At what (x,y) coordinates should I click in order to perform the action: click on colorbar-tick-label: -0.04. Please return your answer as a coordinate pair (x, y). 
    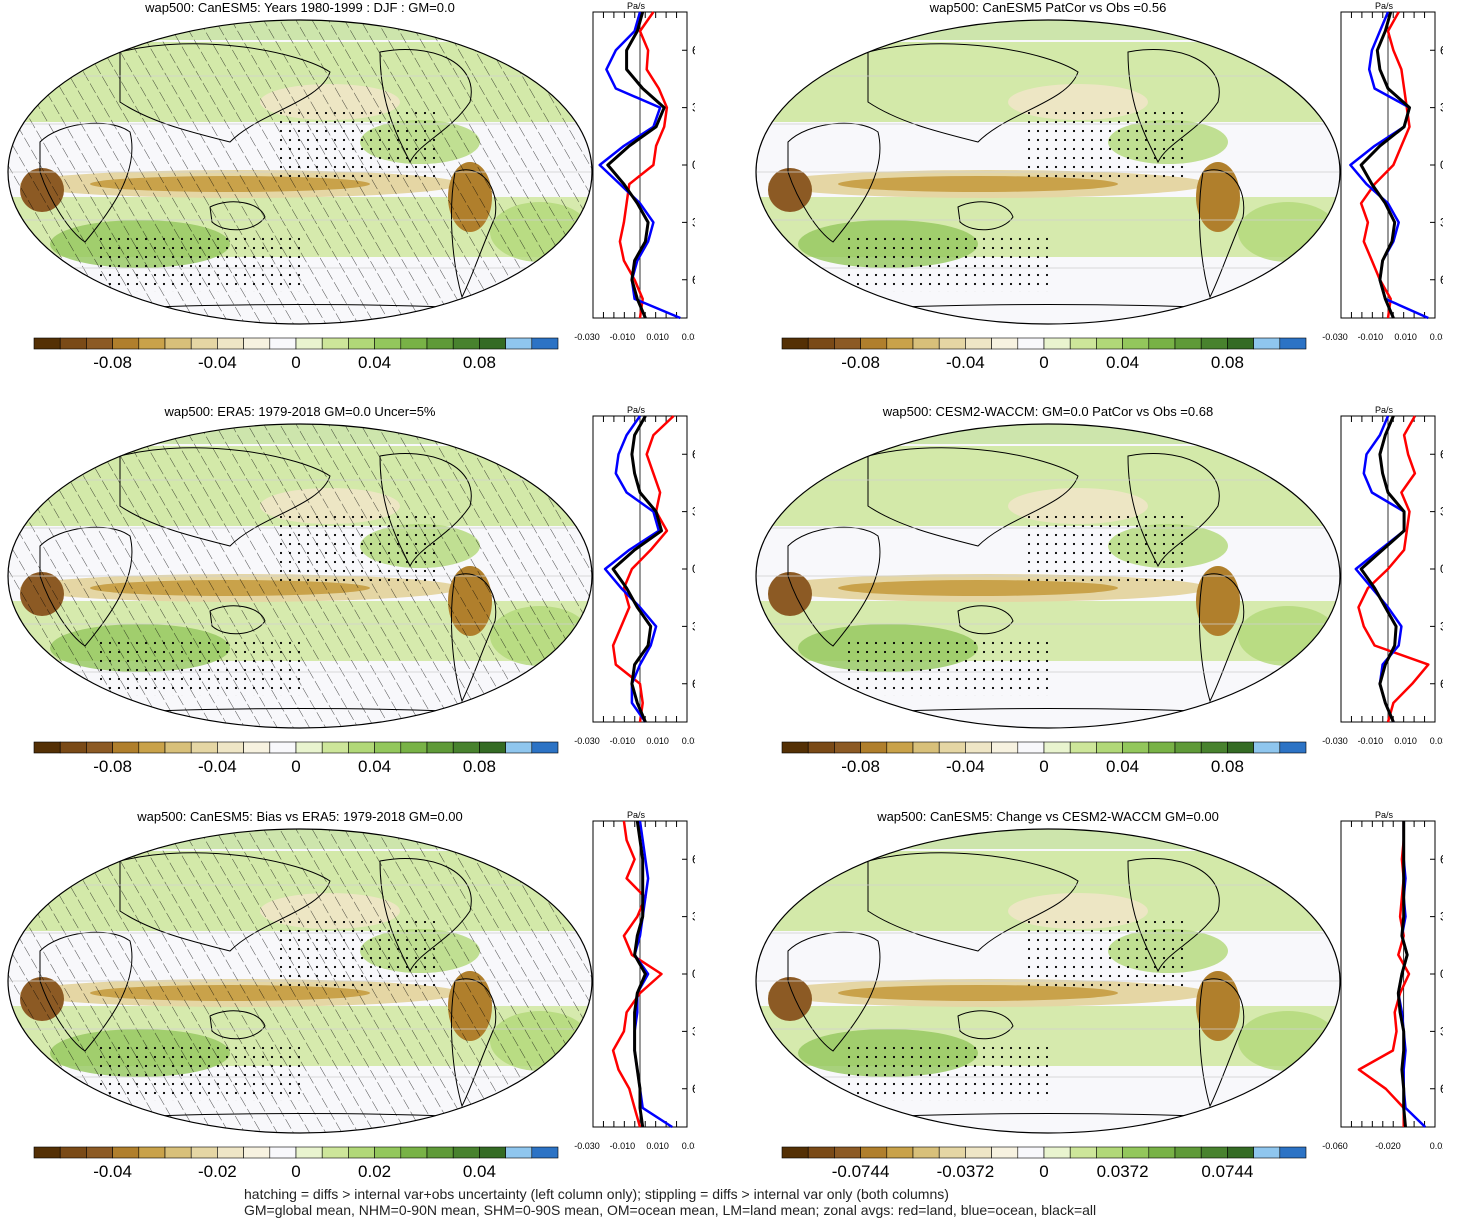
    Looking at the image, I should click on (112, 1171).